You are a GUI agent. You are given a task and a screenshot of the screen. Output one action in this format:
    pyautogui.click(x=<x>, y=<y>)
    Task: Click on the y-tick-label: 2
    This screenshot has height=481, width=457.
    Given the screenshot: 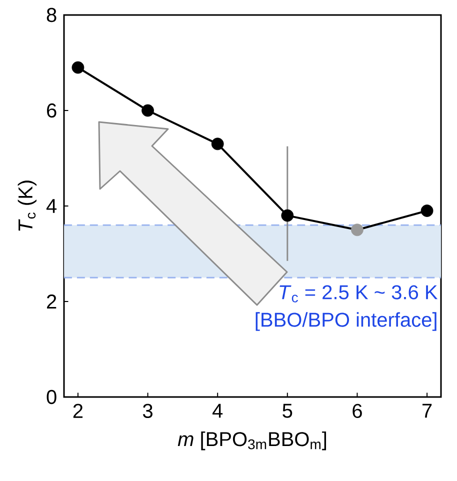 What is the action you would take?
    pyautogui.click(x=51, y=301)
    